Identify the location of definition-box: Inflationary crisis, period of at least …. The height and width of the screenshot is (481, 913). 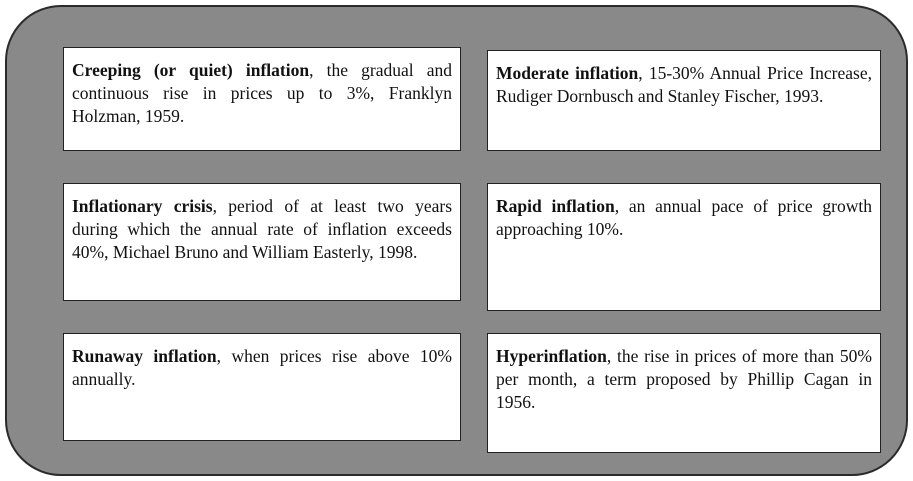
(262, 242).